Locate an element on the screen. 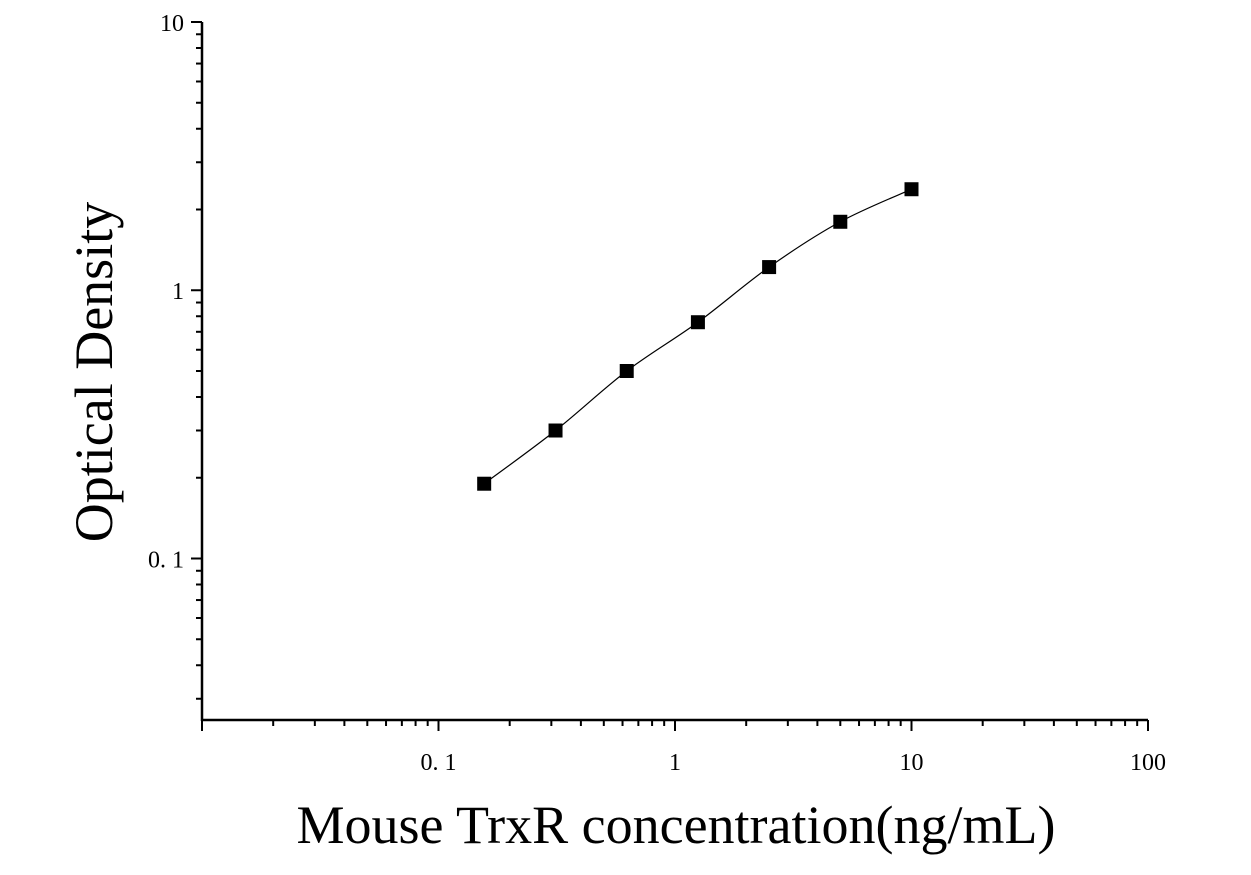  data-points is located at coordinates (698, 336).